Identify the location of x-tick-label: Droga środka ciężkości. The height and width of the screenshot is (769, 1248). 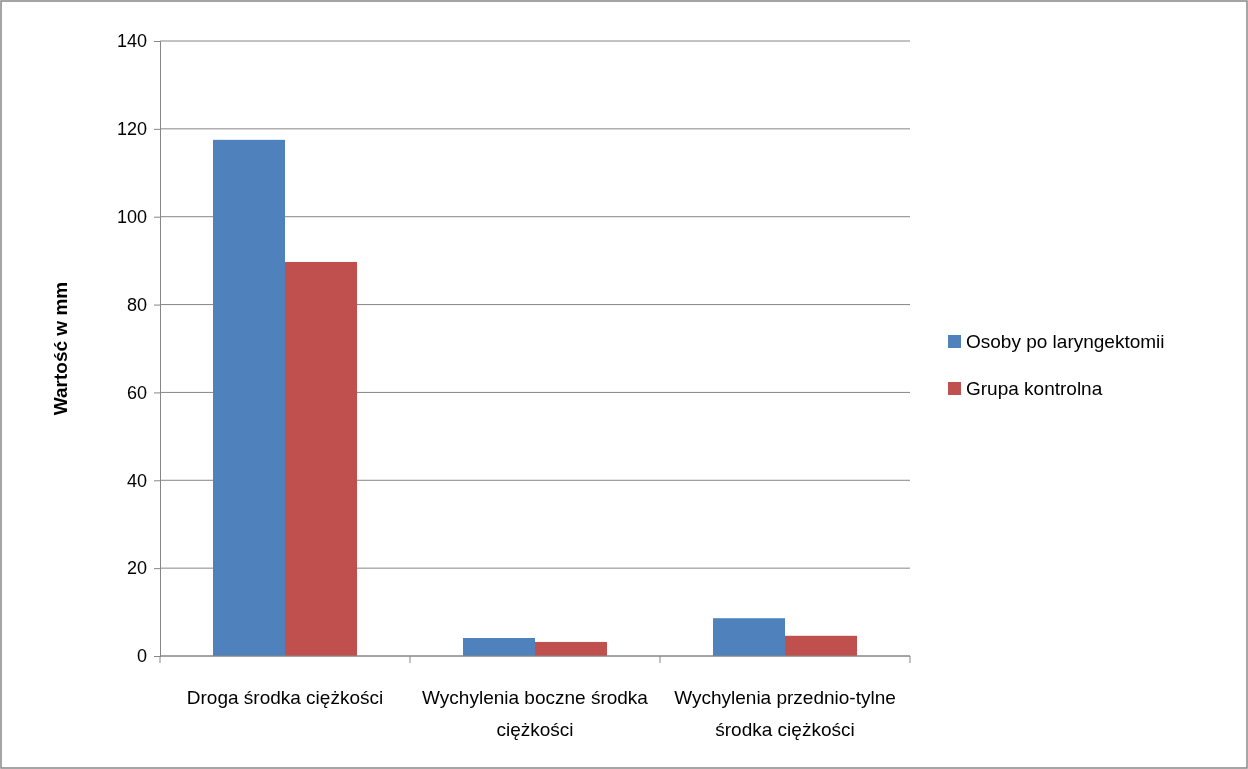
(285, 697).